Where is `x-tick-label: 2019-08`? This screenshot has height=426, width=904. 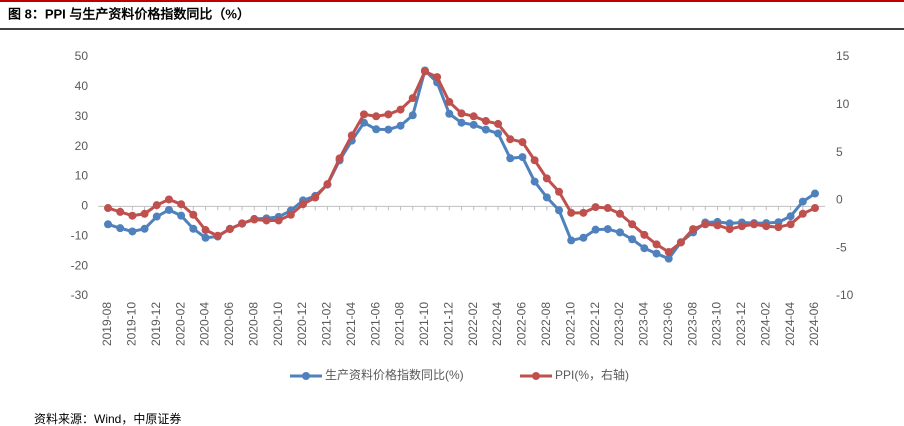 x-tick-label: 2019-08 is located at coordinates (107, 324).